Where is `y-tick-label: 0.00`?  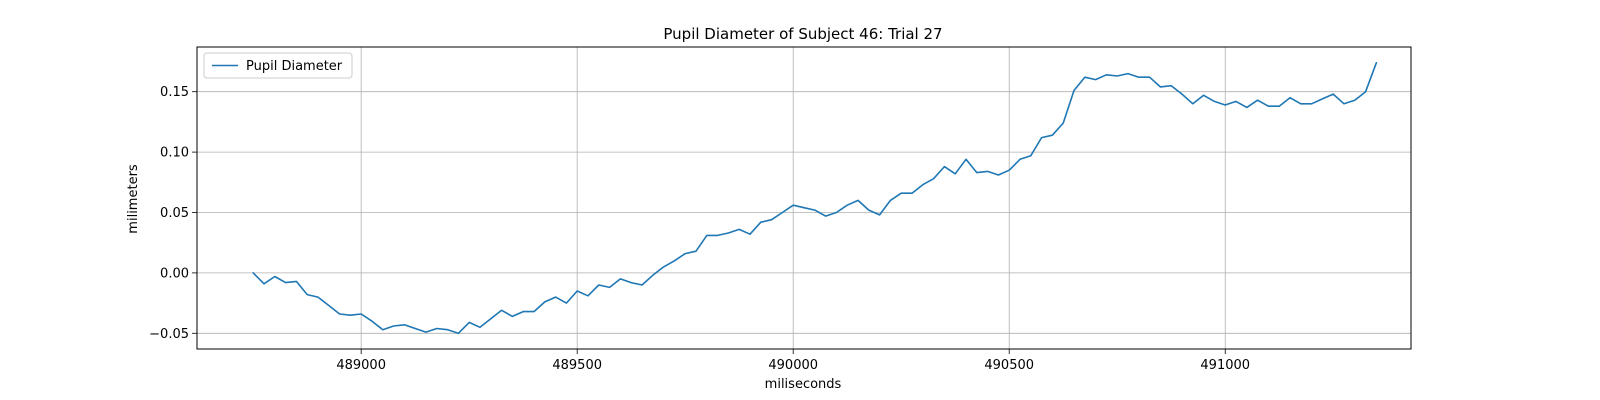 y-tick-label: 0.00 is located at coordinates (174, 273).